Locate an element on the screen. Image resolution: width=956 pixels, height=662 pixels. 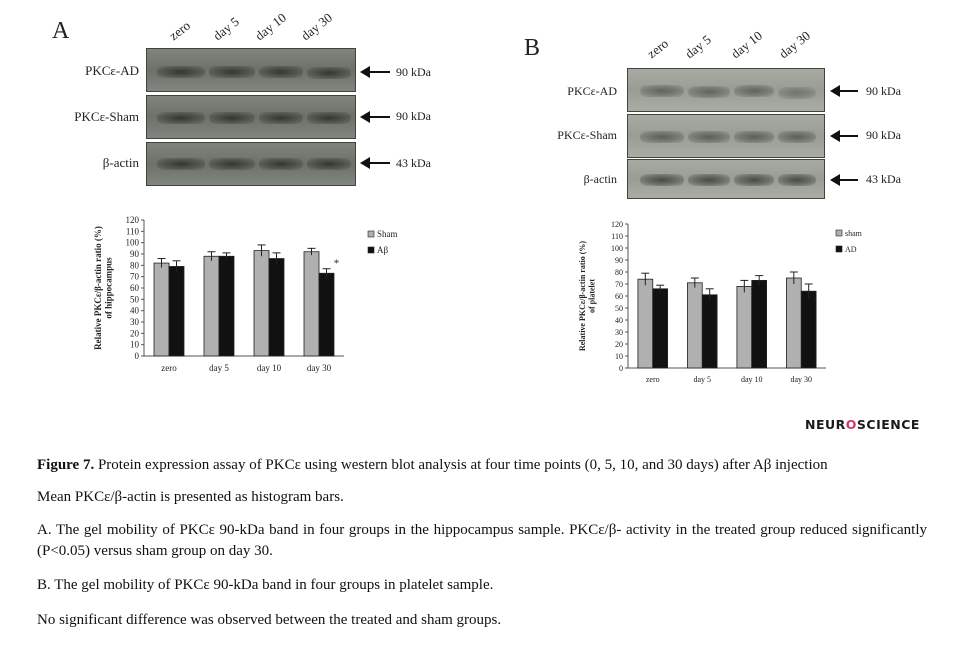
panel-a-letter: A is located at coordinates (61, 31).